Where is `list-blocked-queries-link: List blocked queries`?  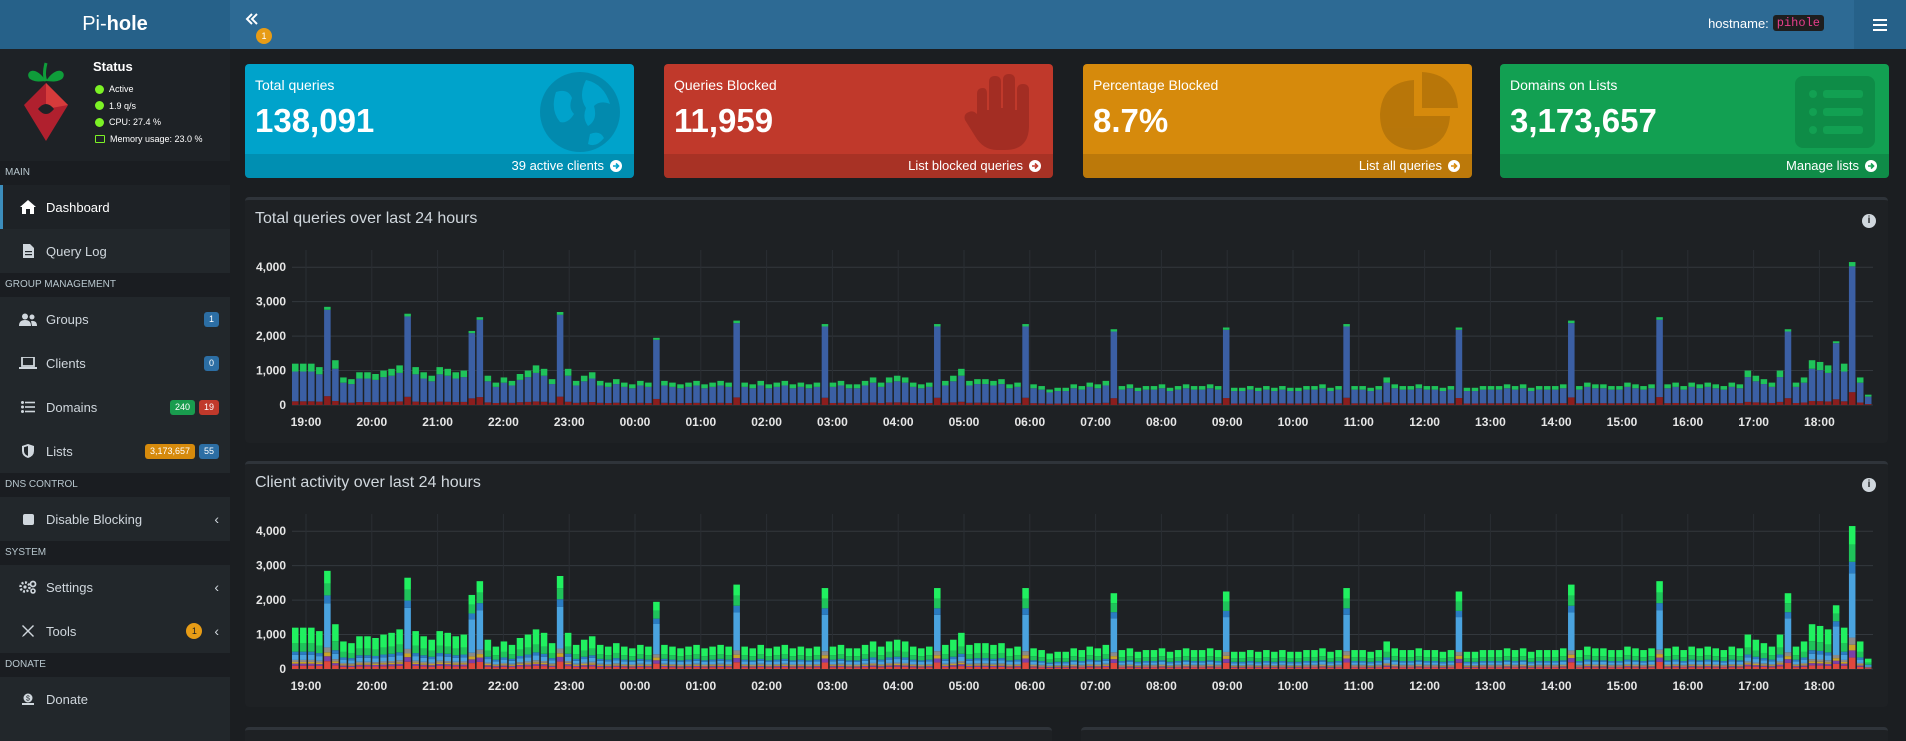
list-blocked-queries-link: List blocked queries is located at coordinates (858, 166).